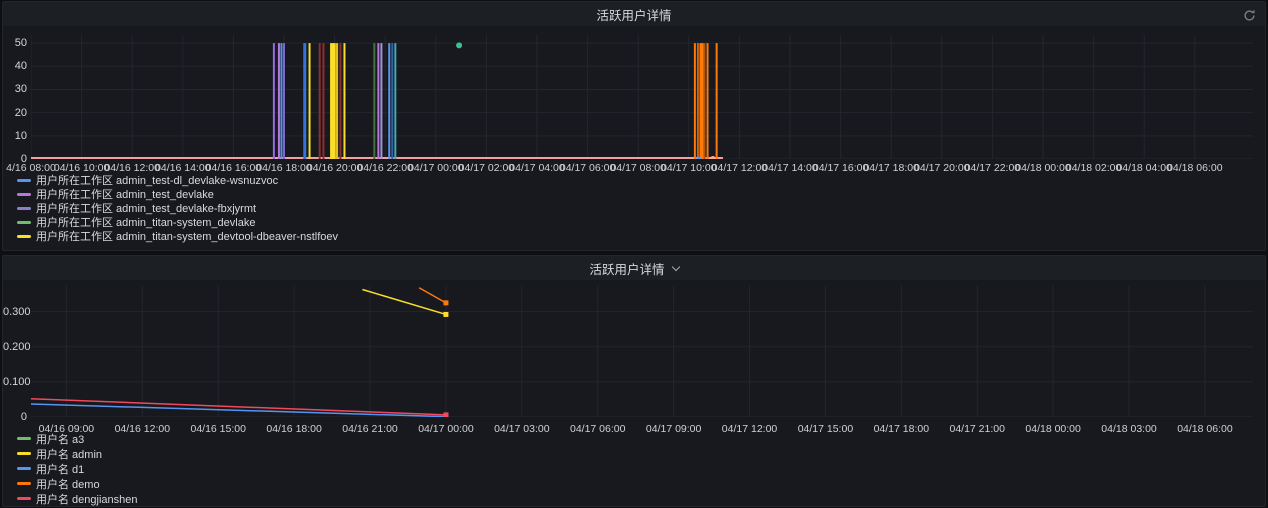 Image resolution: width=1268 pixels, height=508 pixels. What do you see at coordinates (20, 66) in the screenshot?
I see `y-tick-label: 40` at bounding box center [20, 66].